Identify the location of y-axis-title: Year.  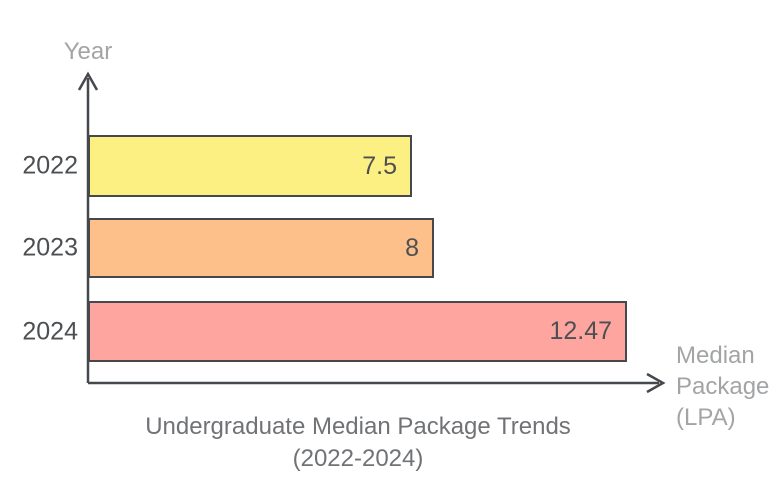
(88, 51).